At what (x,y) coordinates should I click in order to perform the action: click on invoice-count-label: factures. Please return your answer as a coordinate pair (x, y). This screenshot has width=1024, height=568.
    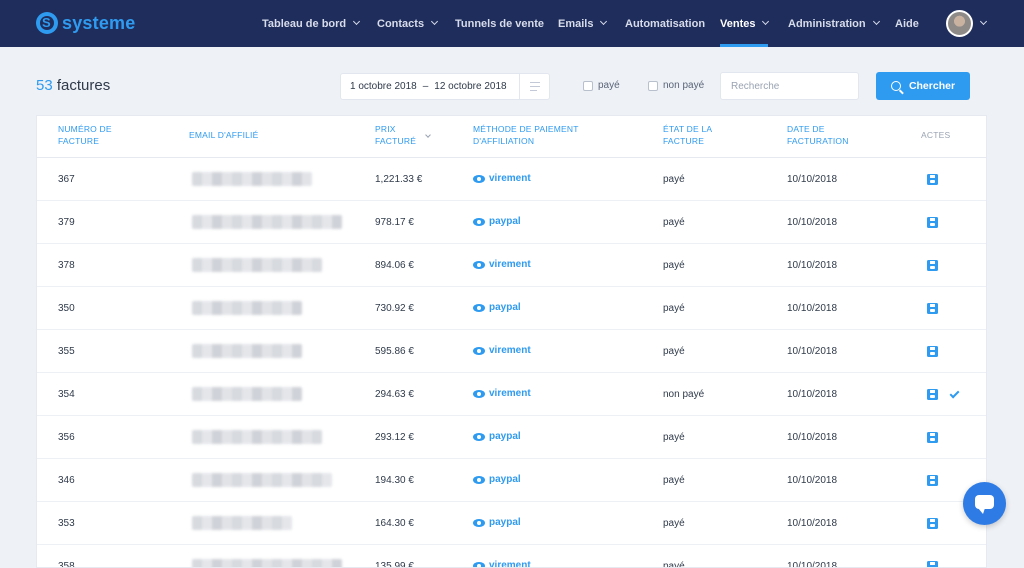
    Looking at the image, I should click on (83, 85).